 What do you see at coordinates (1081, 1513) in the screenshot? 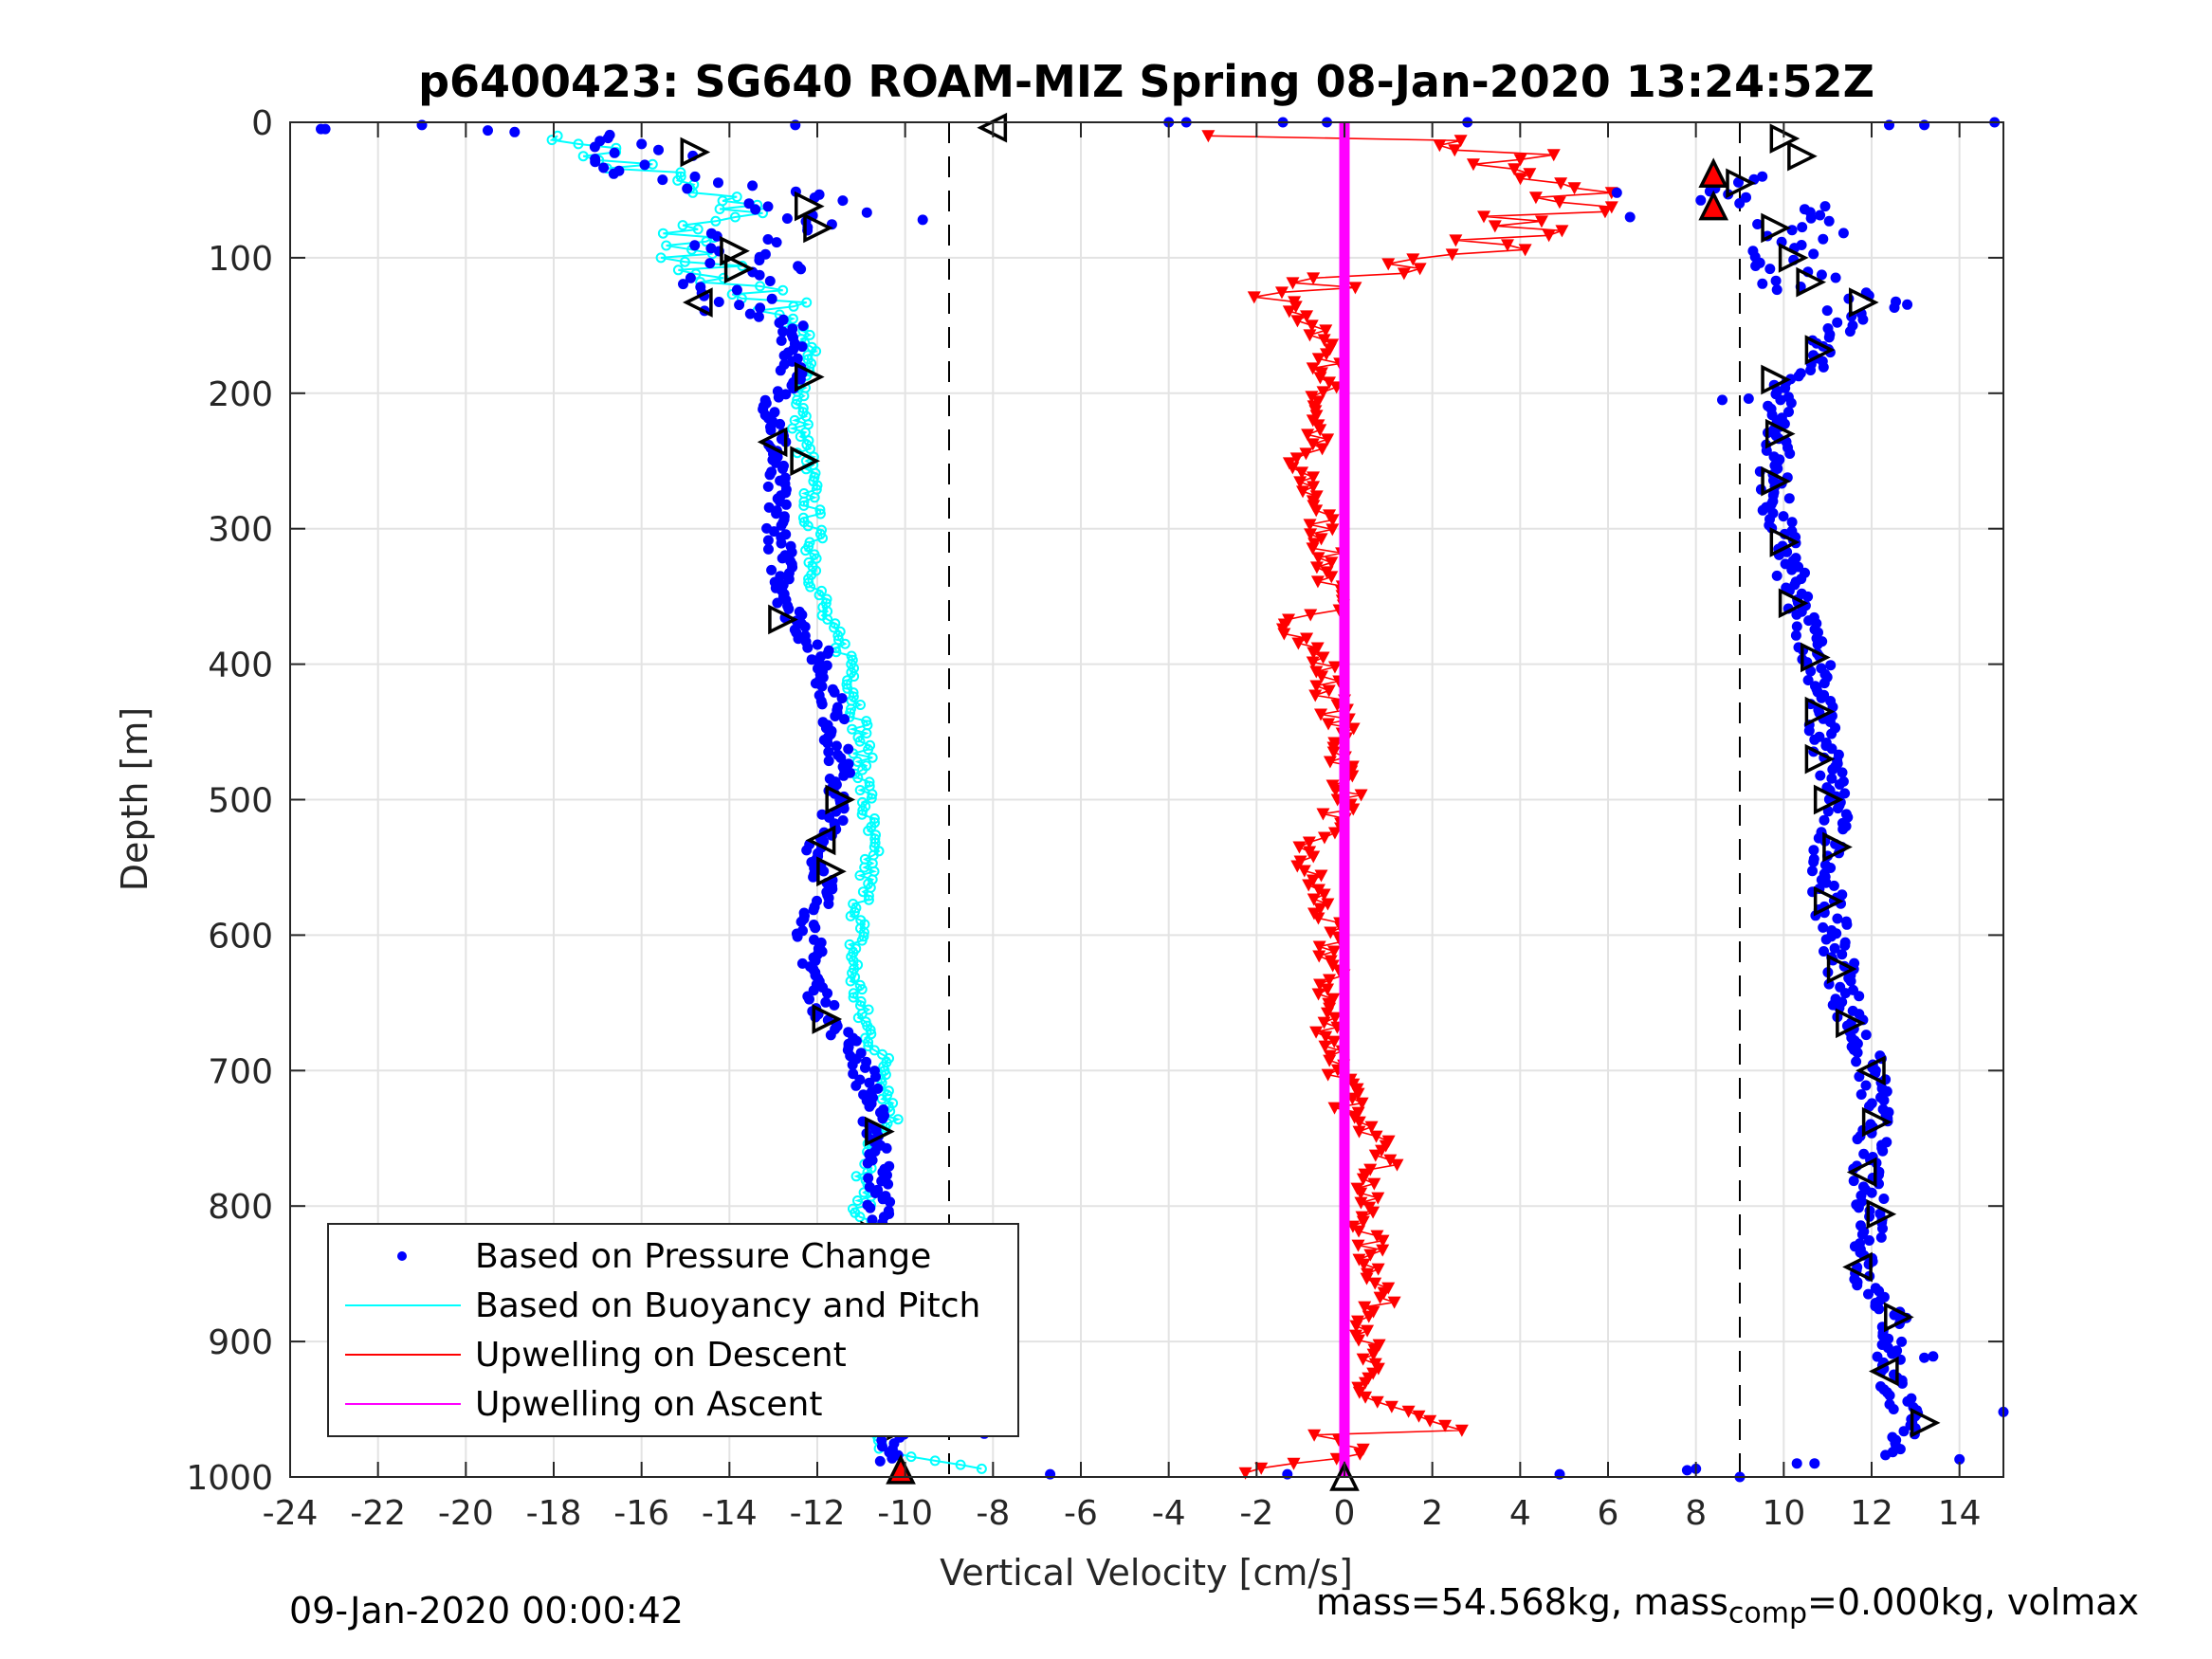
I see `x-tick-label: -6` at bounding box center [1081, 1513].